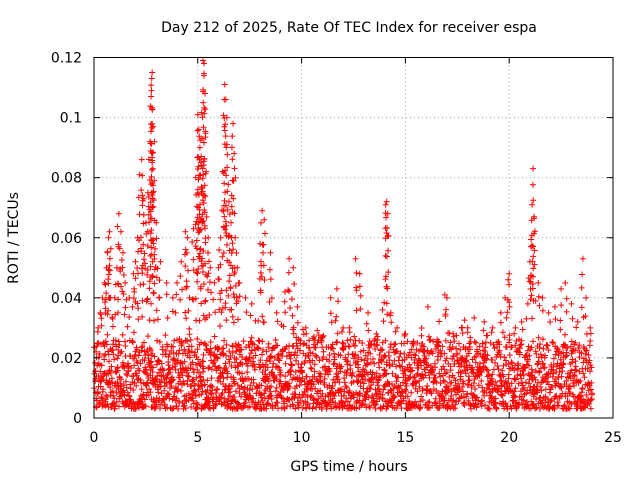 This screenshot has height=480, width=640. Describe the element at coordinates (197, 438) in the screenshot. I see `x-tick-label: 5` at that location.